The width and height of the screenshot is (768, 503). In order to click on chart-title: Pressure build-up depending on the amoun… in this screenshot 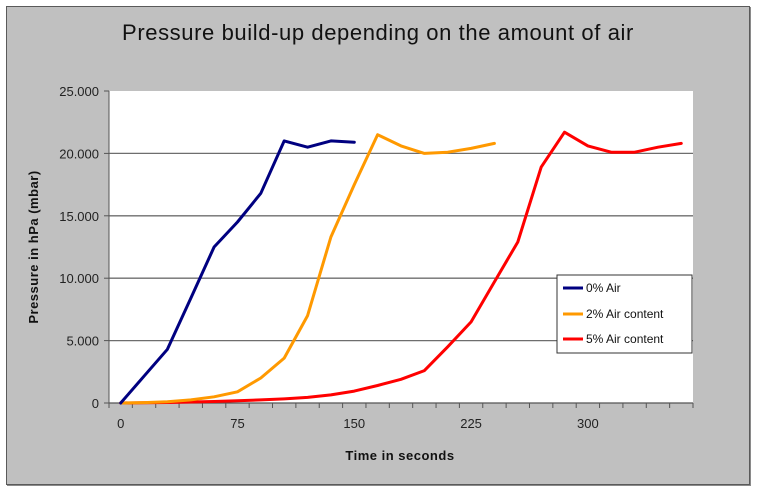, I will do `click(378, 32)`.